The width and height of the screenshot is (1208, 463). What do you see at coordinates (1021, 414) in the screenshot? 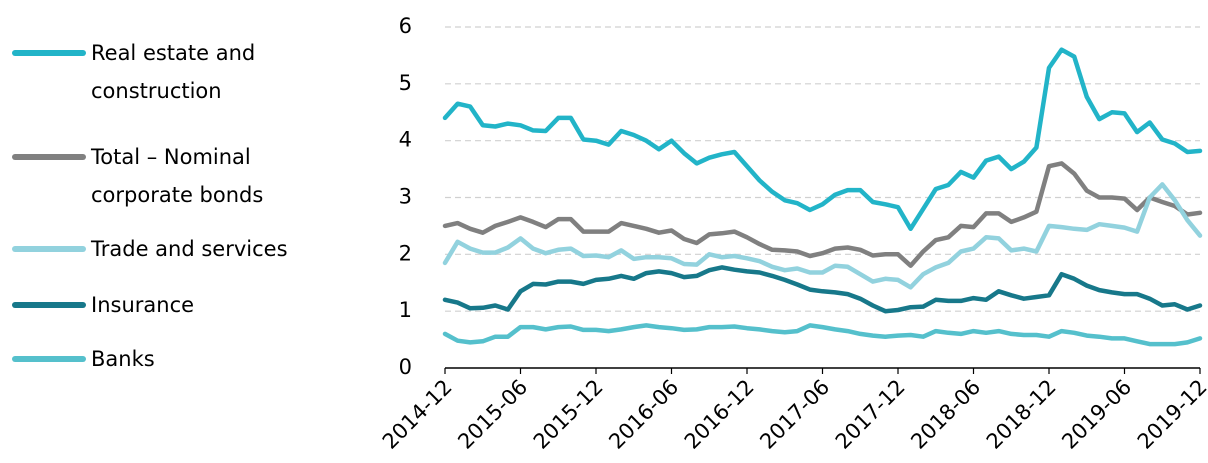
I see `x-tick-label: 2018-12` at bounding box center [1021, 414].